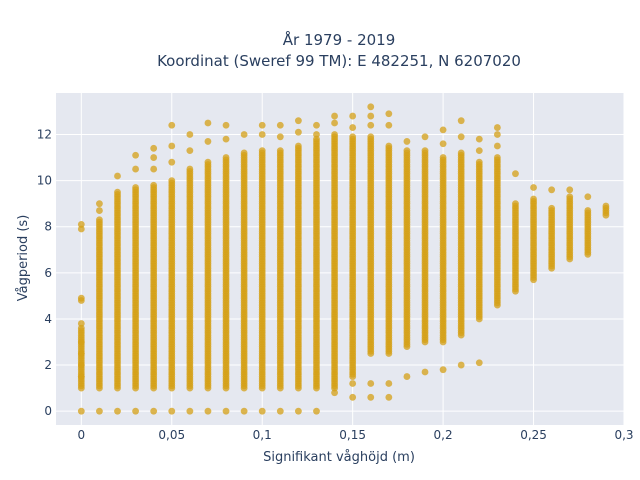 This screenshot has height=480, width=640. Describe the element at coordinates (48, 227) in the screenshot. I see `y-tick-label: 8` at that location.